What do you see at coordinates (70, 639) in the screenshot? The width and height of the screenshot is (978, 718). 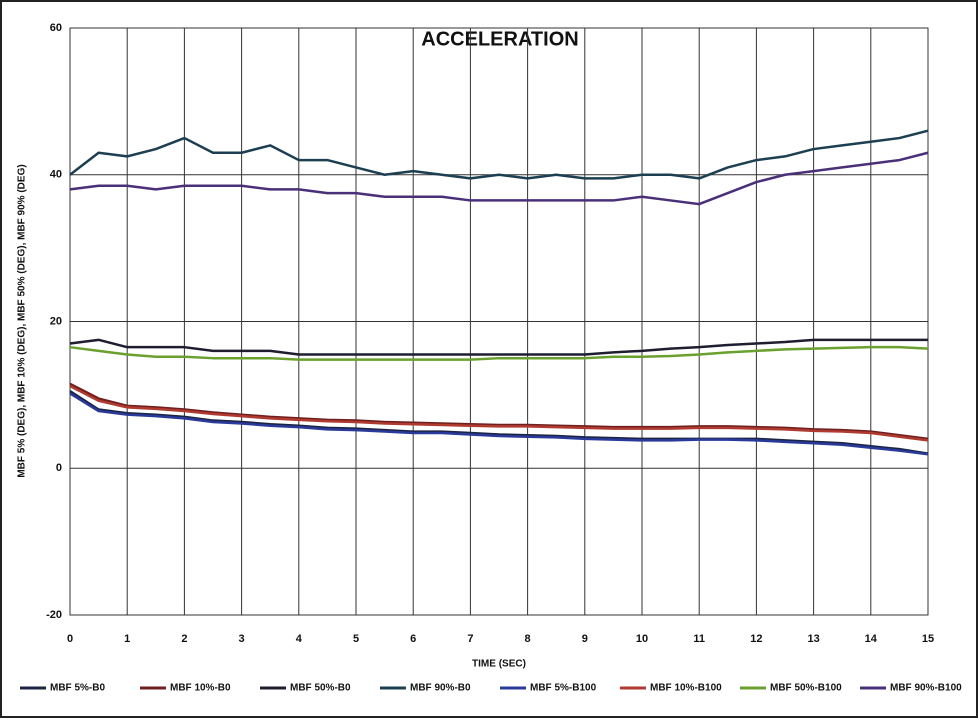 I see `x-tick-label: 0` at bounding box center [70, 639].